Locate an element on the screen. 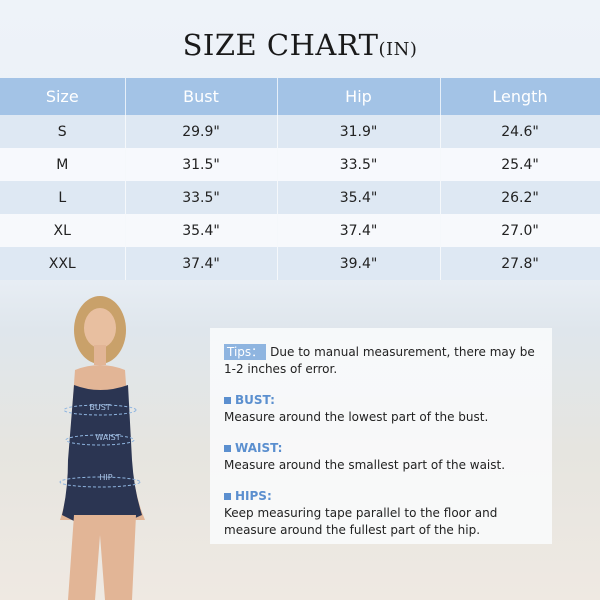  label-bust: BUST is located at coordinates (99, 407).